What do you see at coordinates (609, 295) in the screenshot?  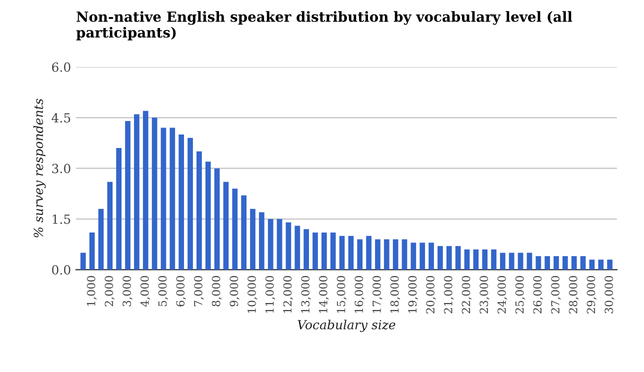 I see `x-tick-label: 30,000` at bounding box center [609, 295].